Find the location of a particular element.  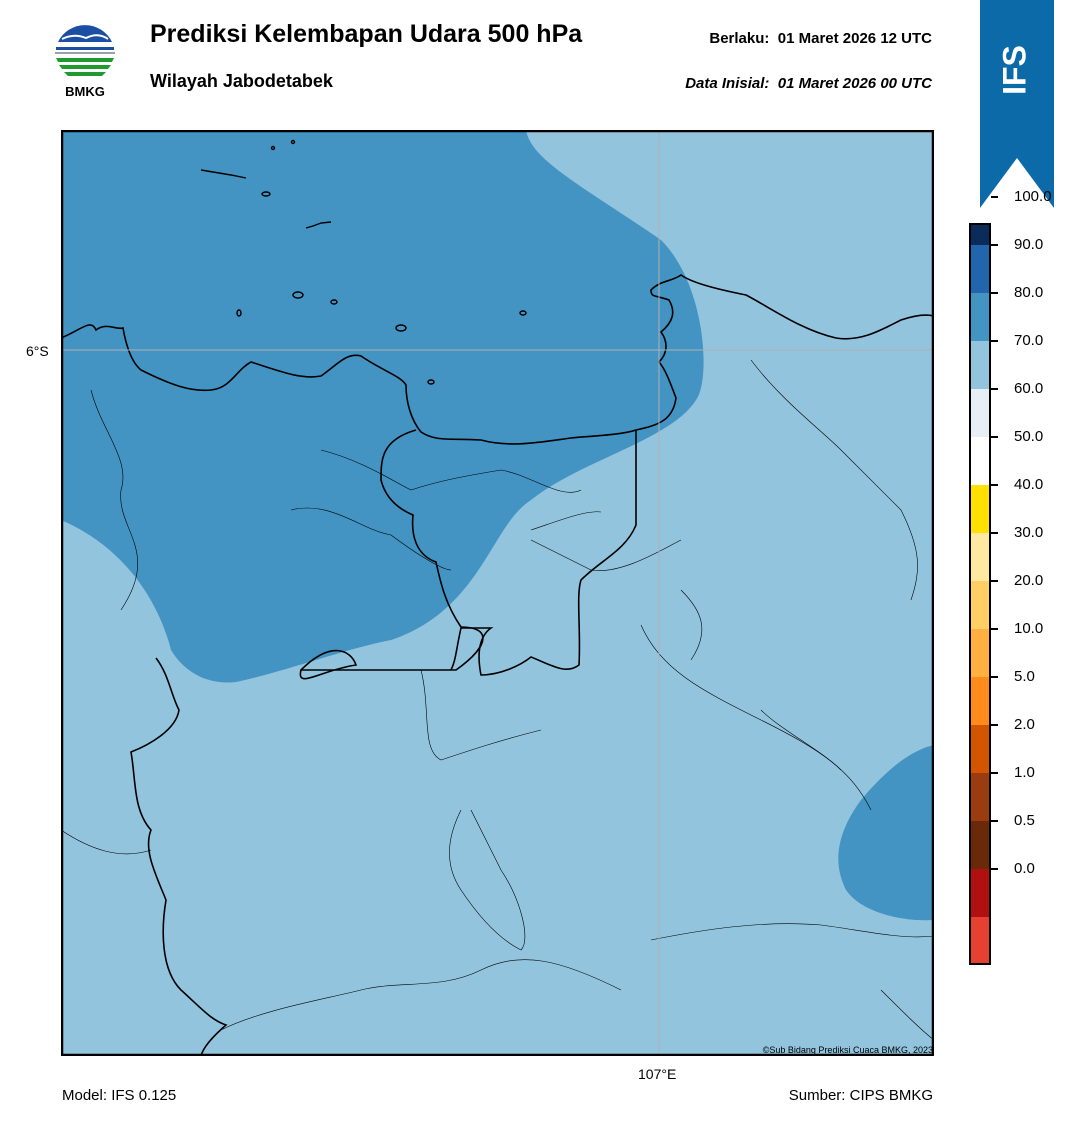

colorbar-tick-label: 60.0 is located at coordinates (1029, 388).